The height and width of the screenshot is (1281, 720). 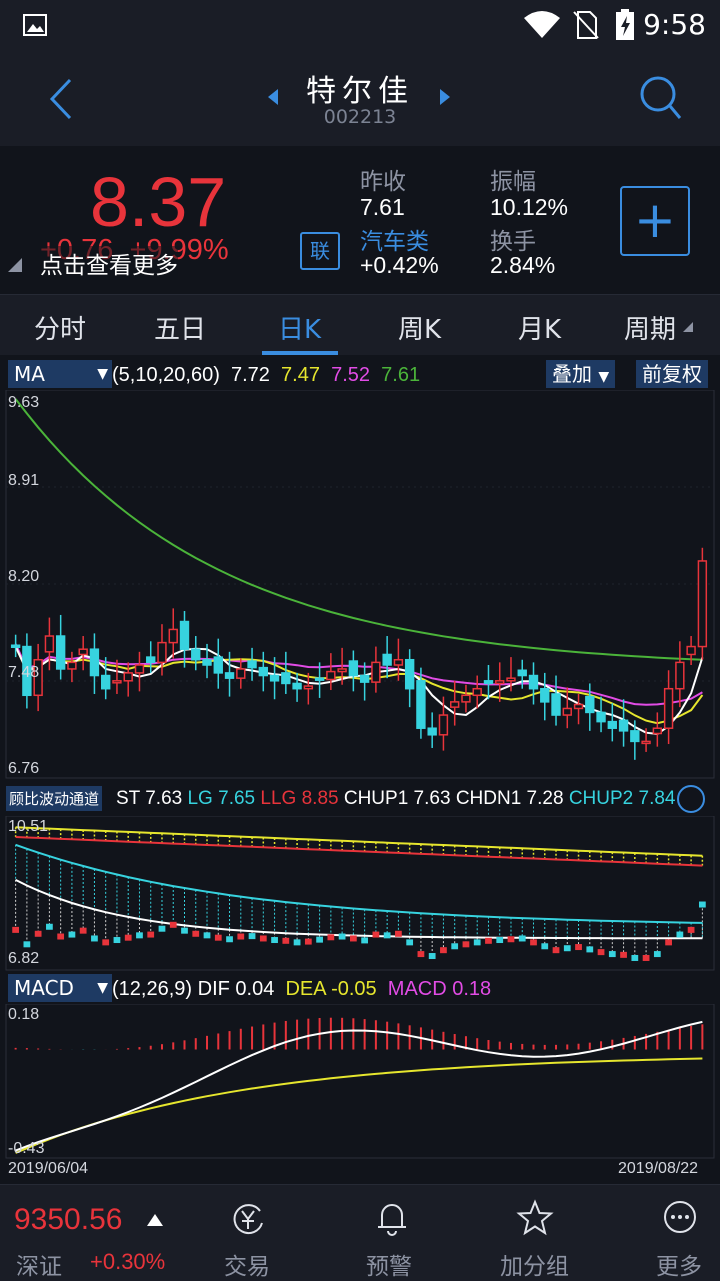 What do you see at coordinates (660, 98) in the screenshot?
I see `search-icon` at bounding box center [660, 98].